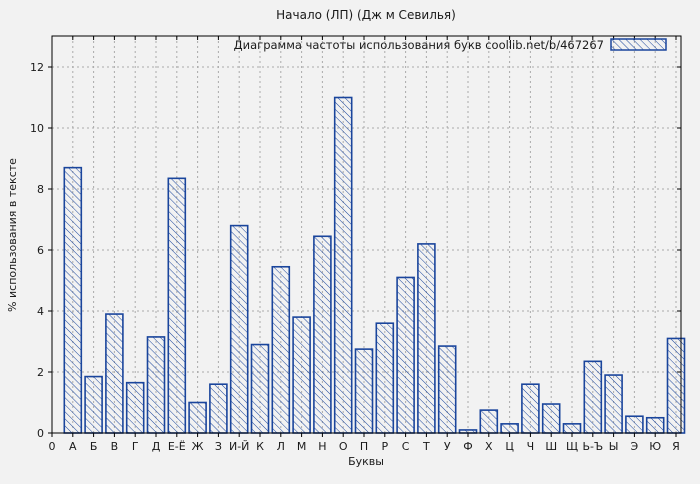 The image size is (700, 484). I want to click on x-tick-label: Т, so click(426, 446).